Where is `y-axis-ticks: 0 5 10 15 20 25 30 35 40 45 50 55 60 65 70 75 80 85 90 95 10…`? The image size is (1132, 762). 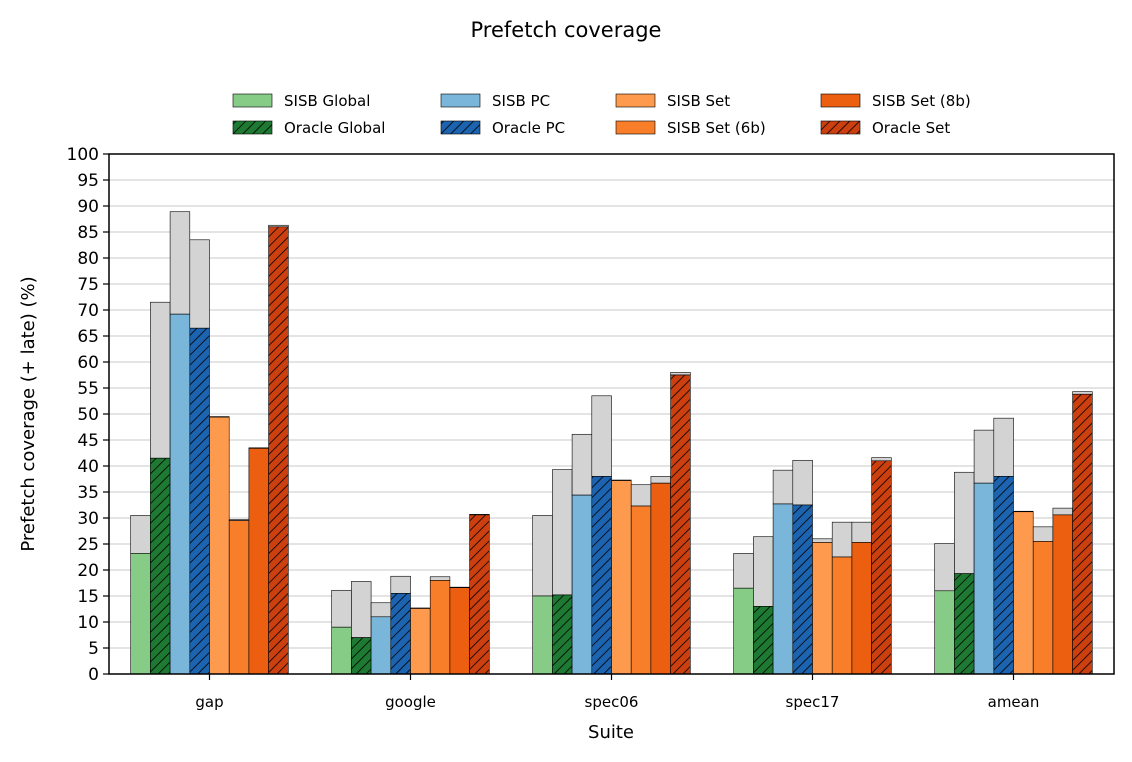 y-axis-ticks: 0 5 10 15 20 25 30 35 40 45 50 55 60 65 70 75 80 85 90 95 10… is located at coordinates (88, 415).